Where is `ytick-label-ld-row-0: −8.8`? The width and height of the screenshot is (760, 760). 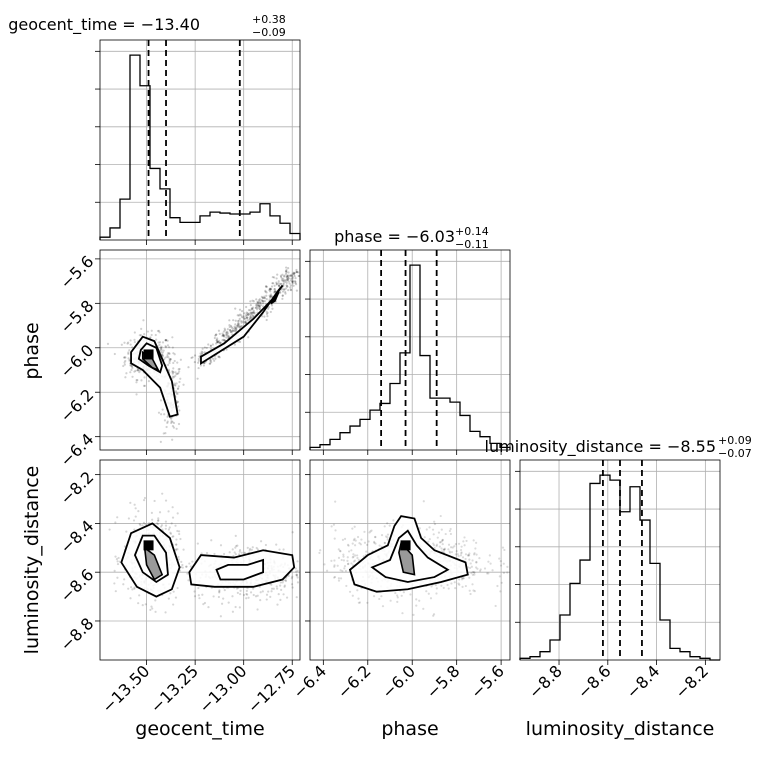
ytick-label-ld-row-0: −8.8 is located at coordinates (76, 634).